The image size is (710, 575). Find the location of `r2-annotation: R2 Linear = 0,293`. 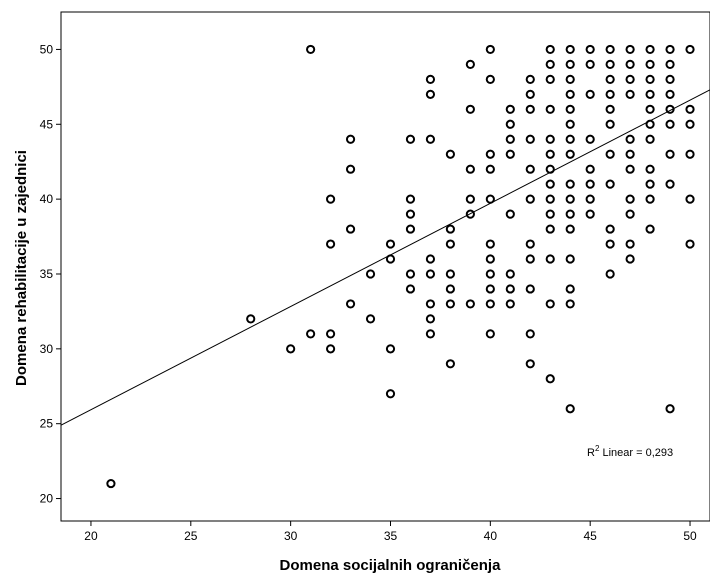

r2-annotation: R2 Linear = 0,293 is located at coordinates (630, 451).